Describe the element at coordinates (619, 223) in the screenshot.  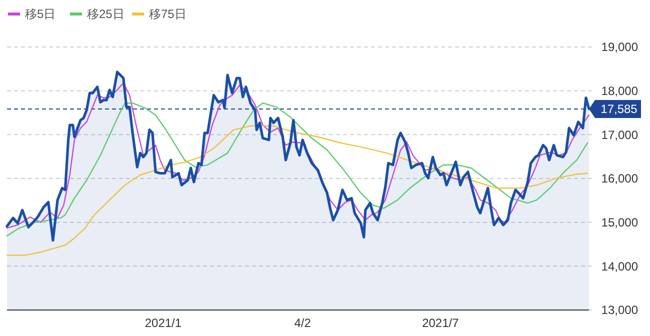
I see `y-tick-label: 15,000` at that location.